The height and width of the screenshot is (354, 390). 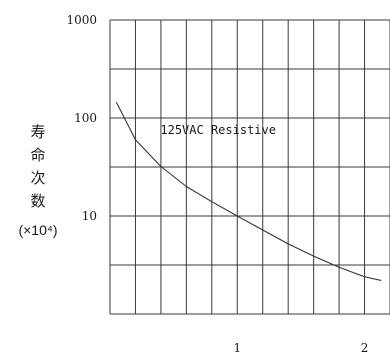 I want to click on y-label-char: 次, so click(x=37, y=178).